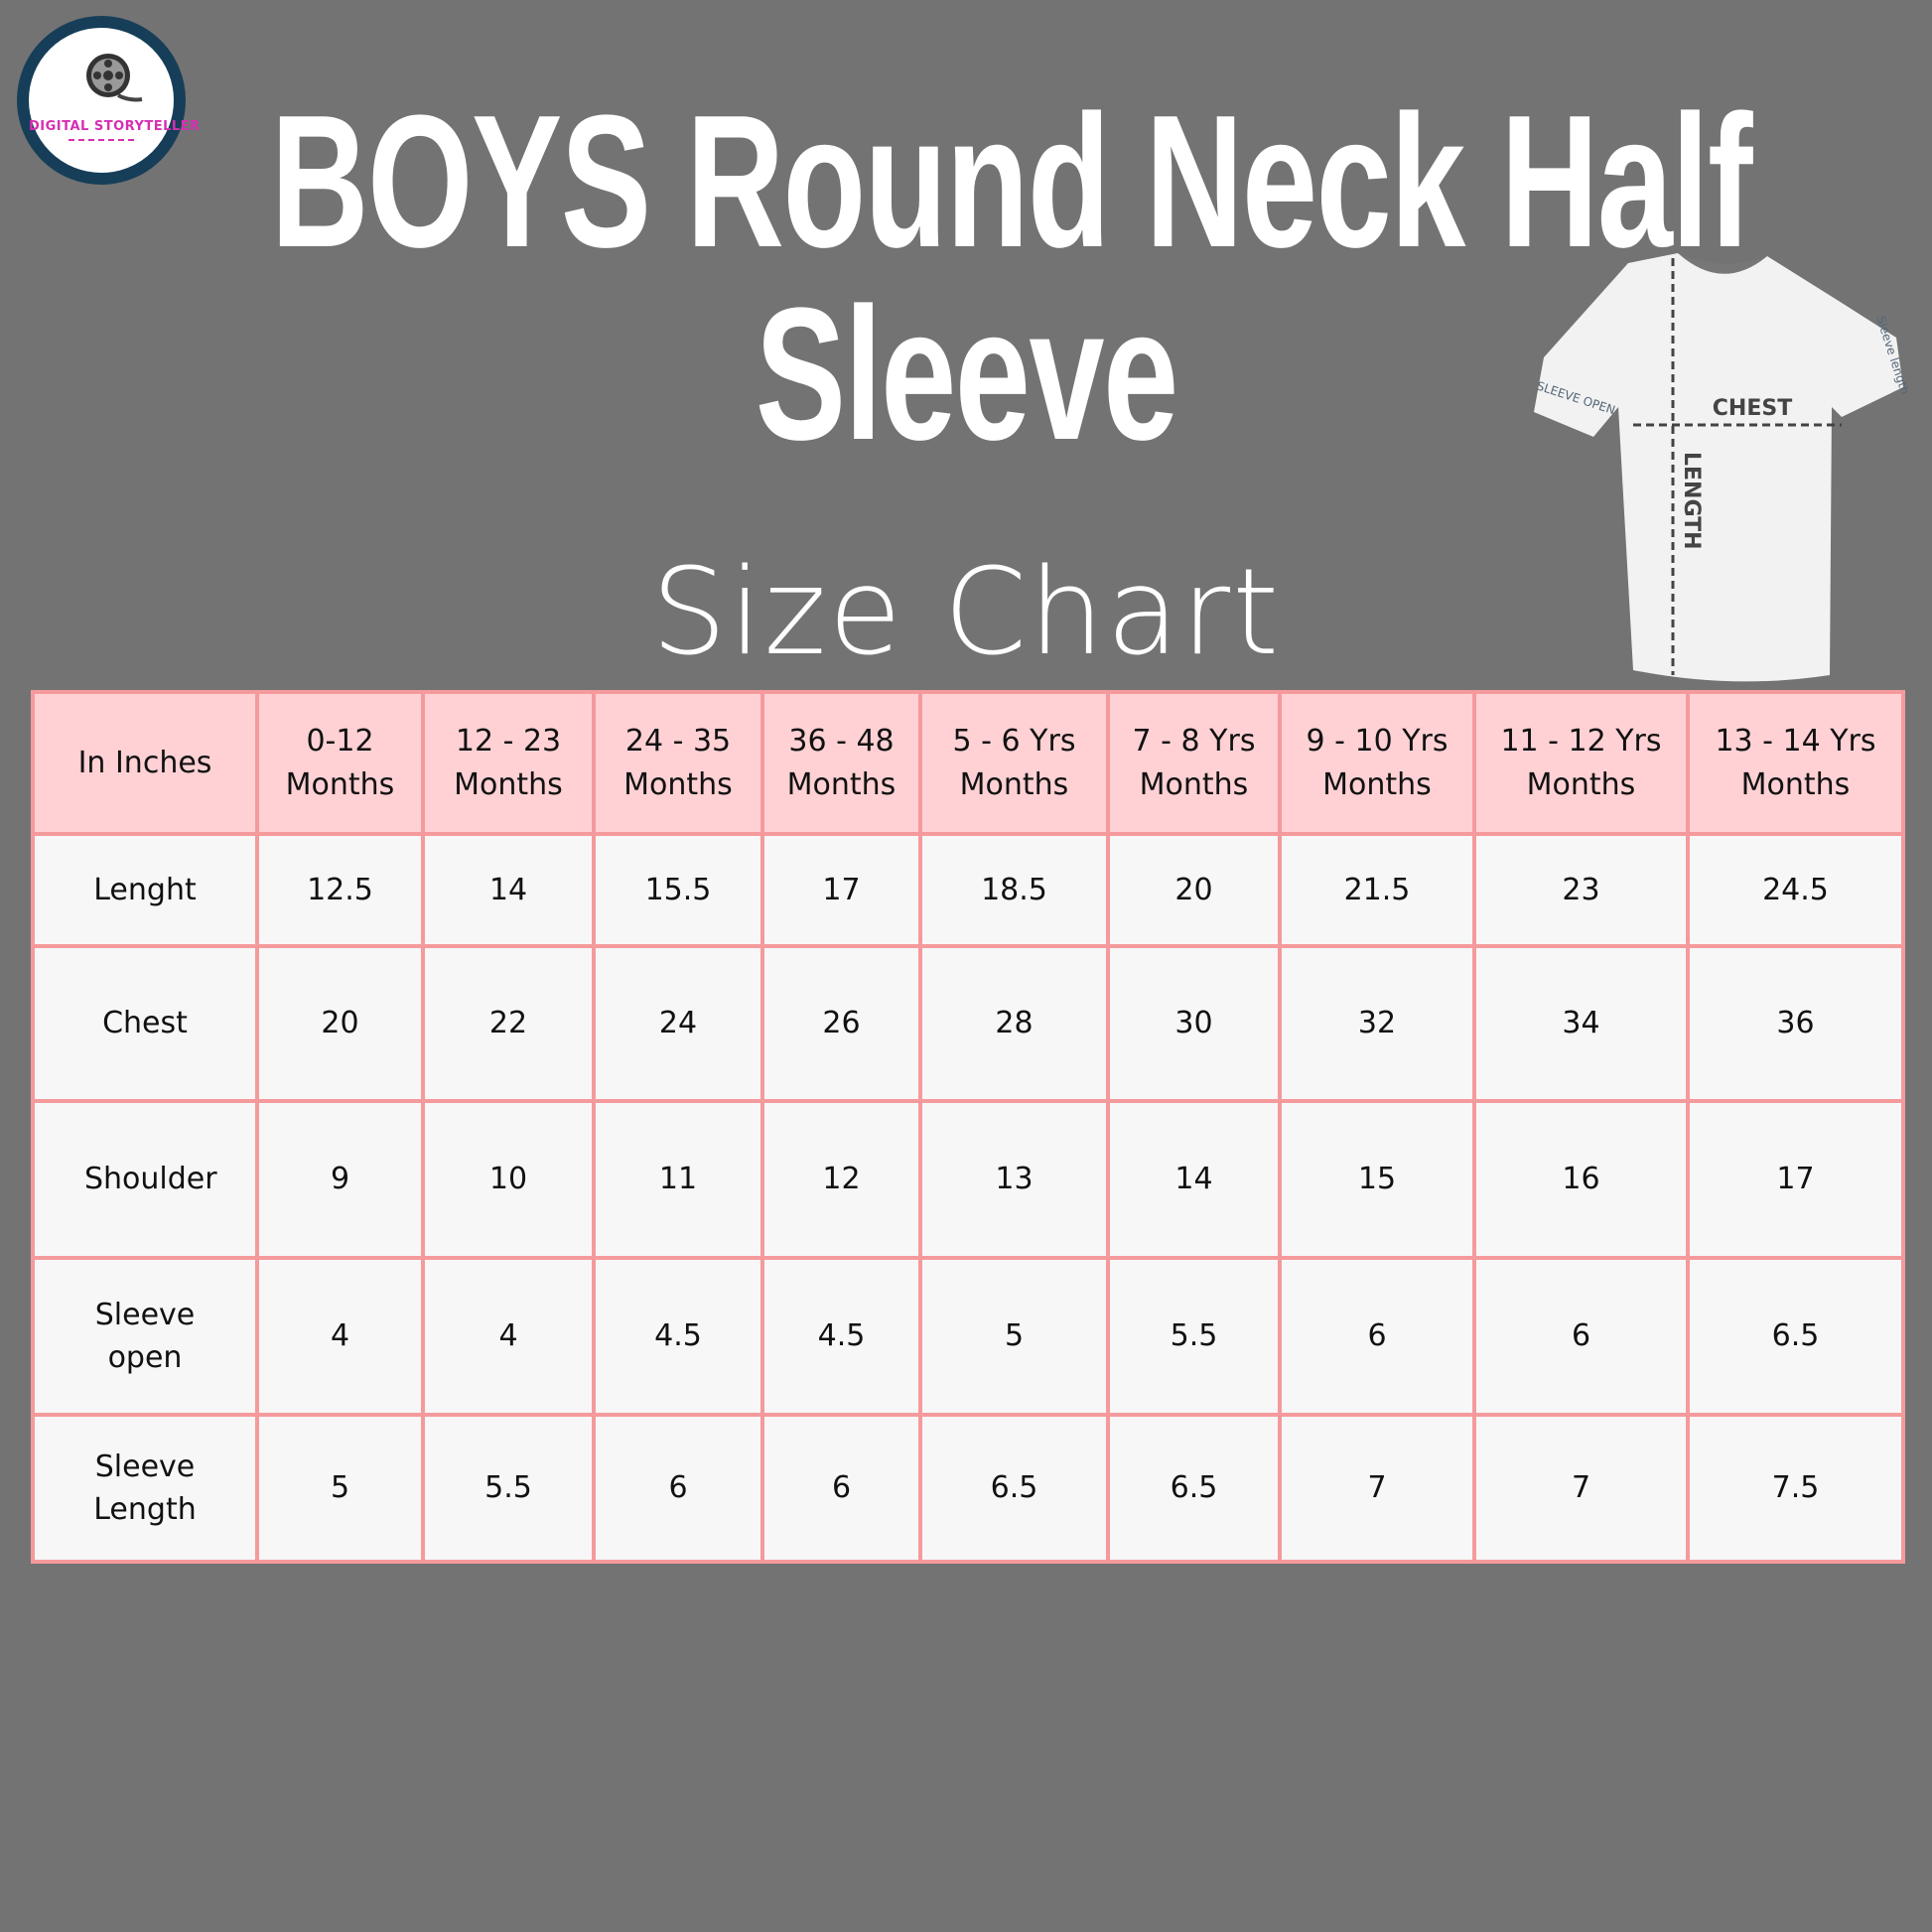  What do you see at coordinates (145, 1180) in the screenshot?
I see `row-label: Shoulder` at bounding box center [145, 1180].